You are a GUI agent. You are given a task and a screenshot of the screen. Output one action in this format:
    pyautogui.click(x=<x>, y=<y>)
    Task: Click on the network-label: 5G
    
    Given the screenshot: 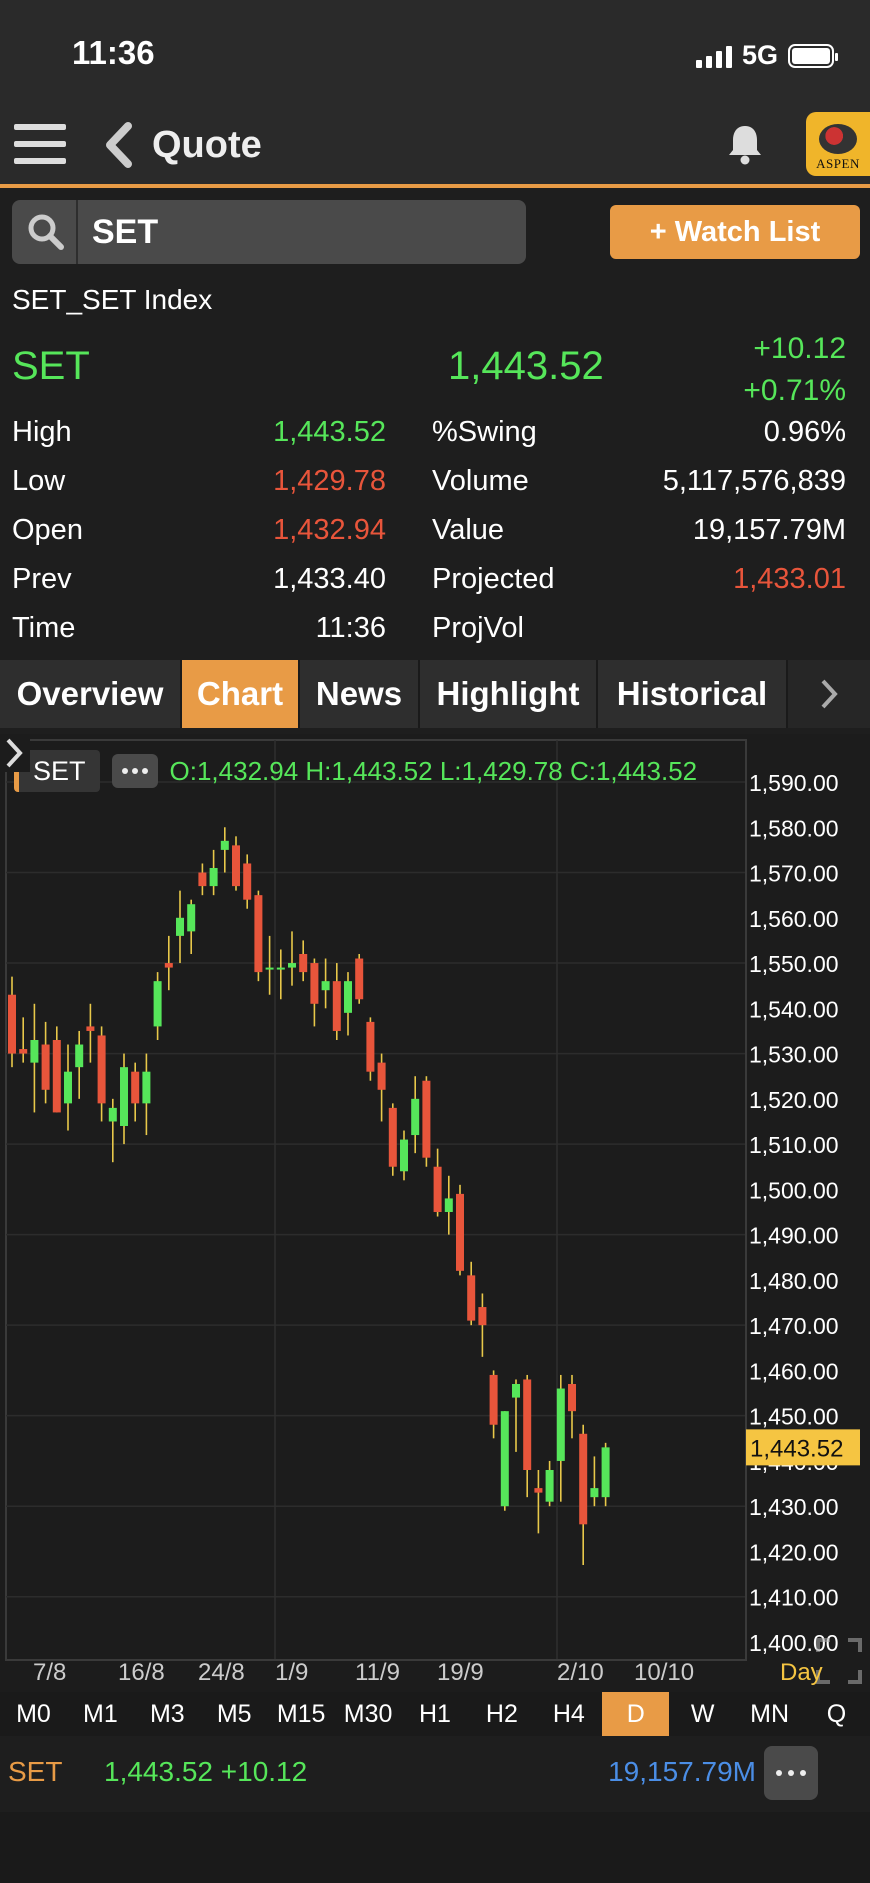 What is the action you would take?
    pyautogui.click(x=759, y=55)
    